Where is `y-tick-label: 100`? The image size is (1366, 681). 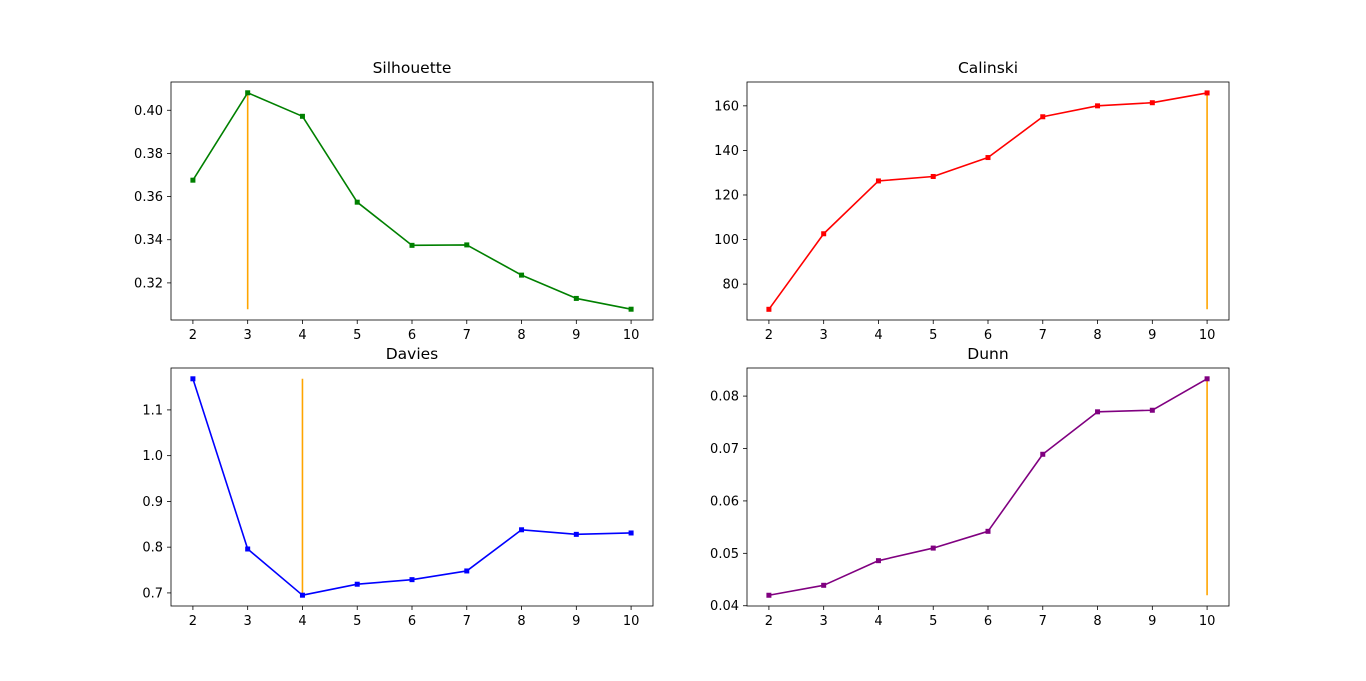 y-tick-label: 100 is located at coordinates (726, 240).